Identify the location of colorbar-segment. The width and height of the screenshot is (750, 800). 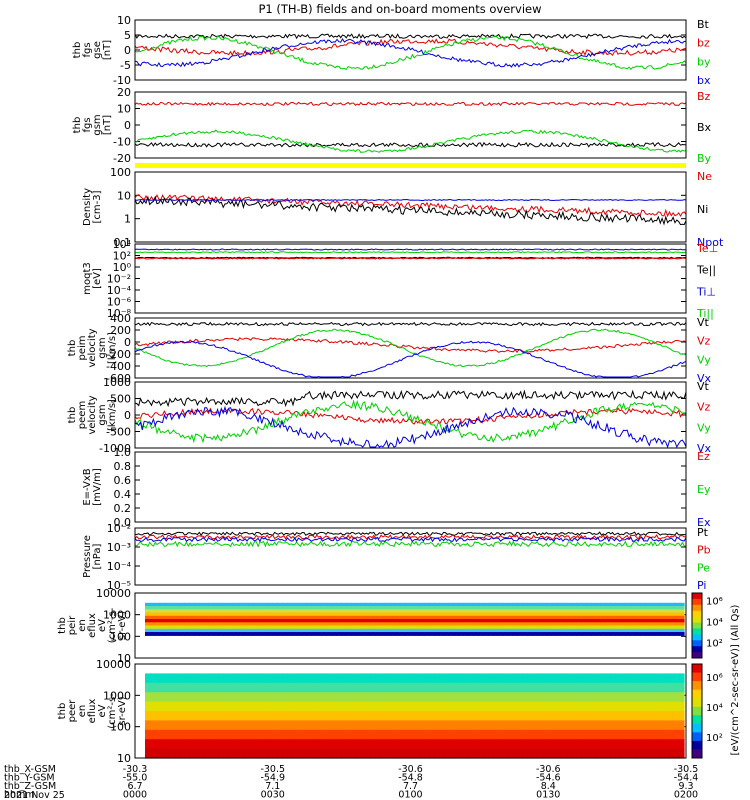
(697, 728).